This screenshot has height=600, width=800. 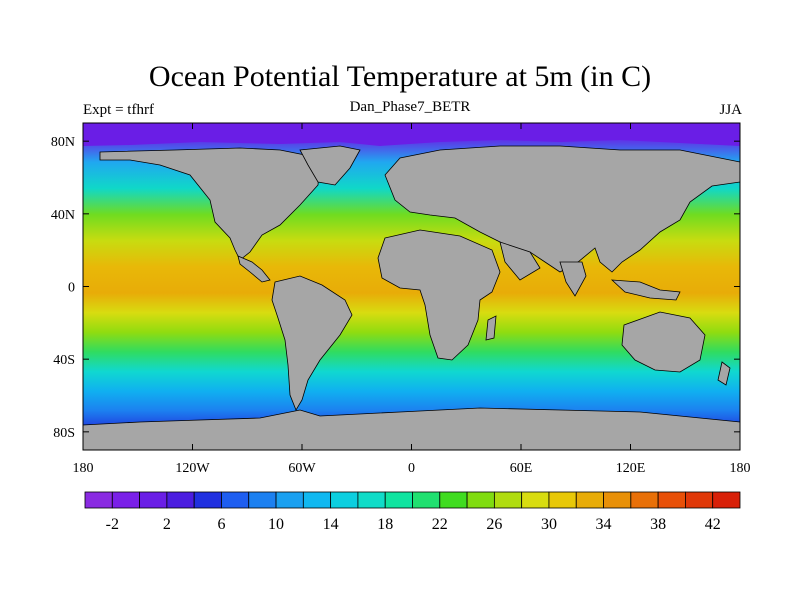 I want to click on experiment-label: Expt = tfhrf, so click(x=118, y=110).